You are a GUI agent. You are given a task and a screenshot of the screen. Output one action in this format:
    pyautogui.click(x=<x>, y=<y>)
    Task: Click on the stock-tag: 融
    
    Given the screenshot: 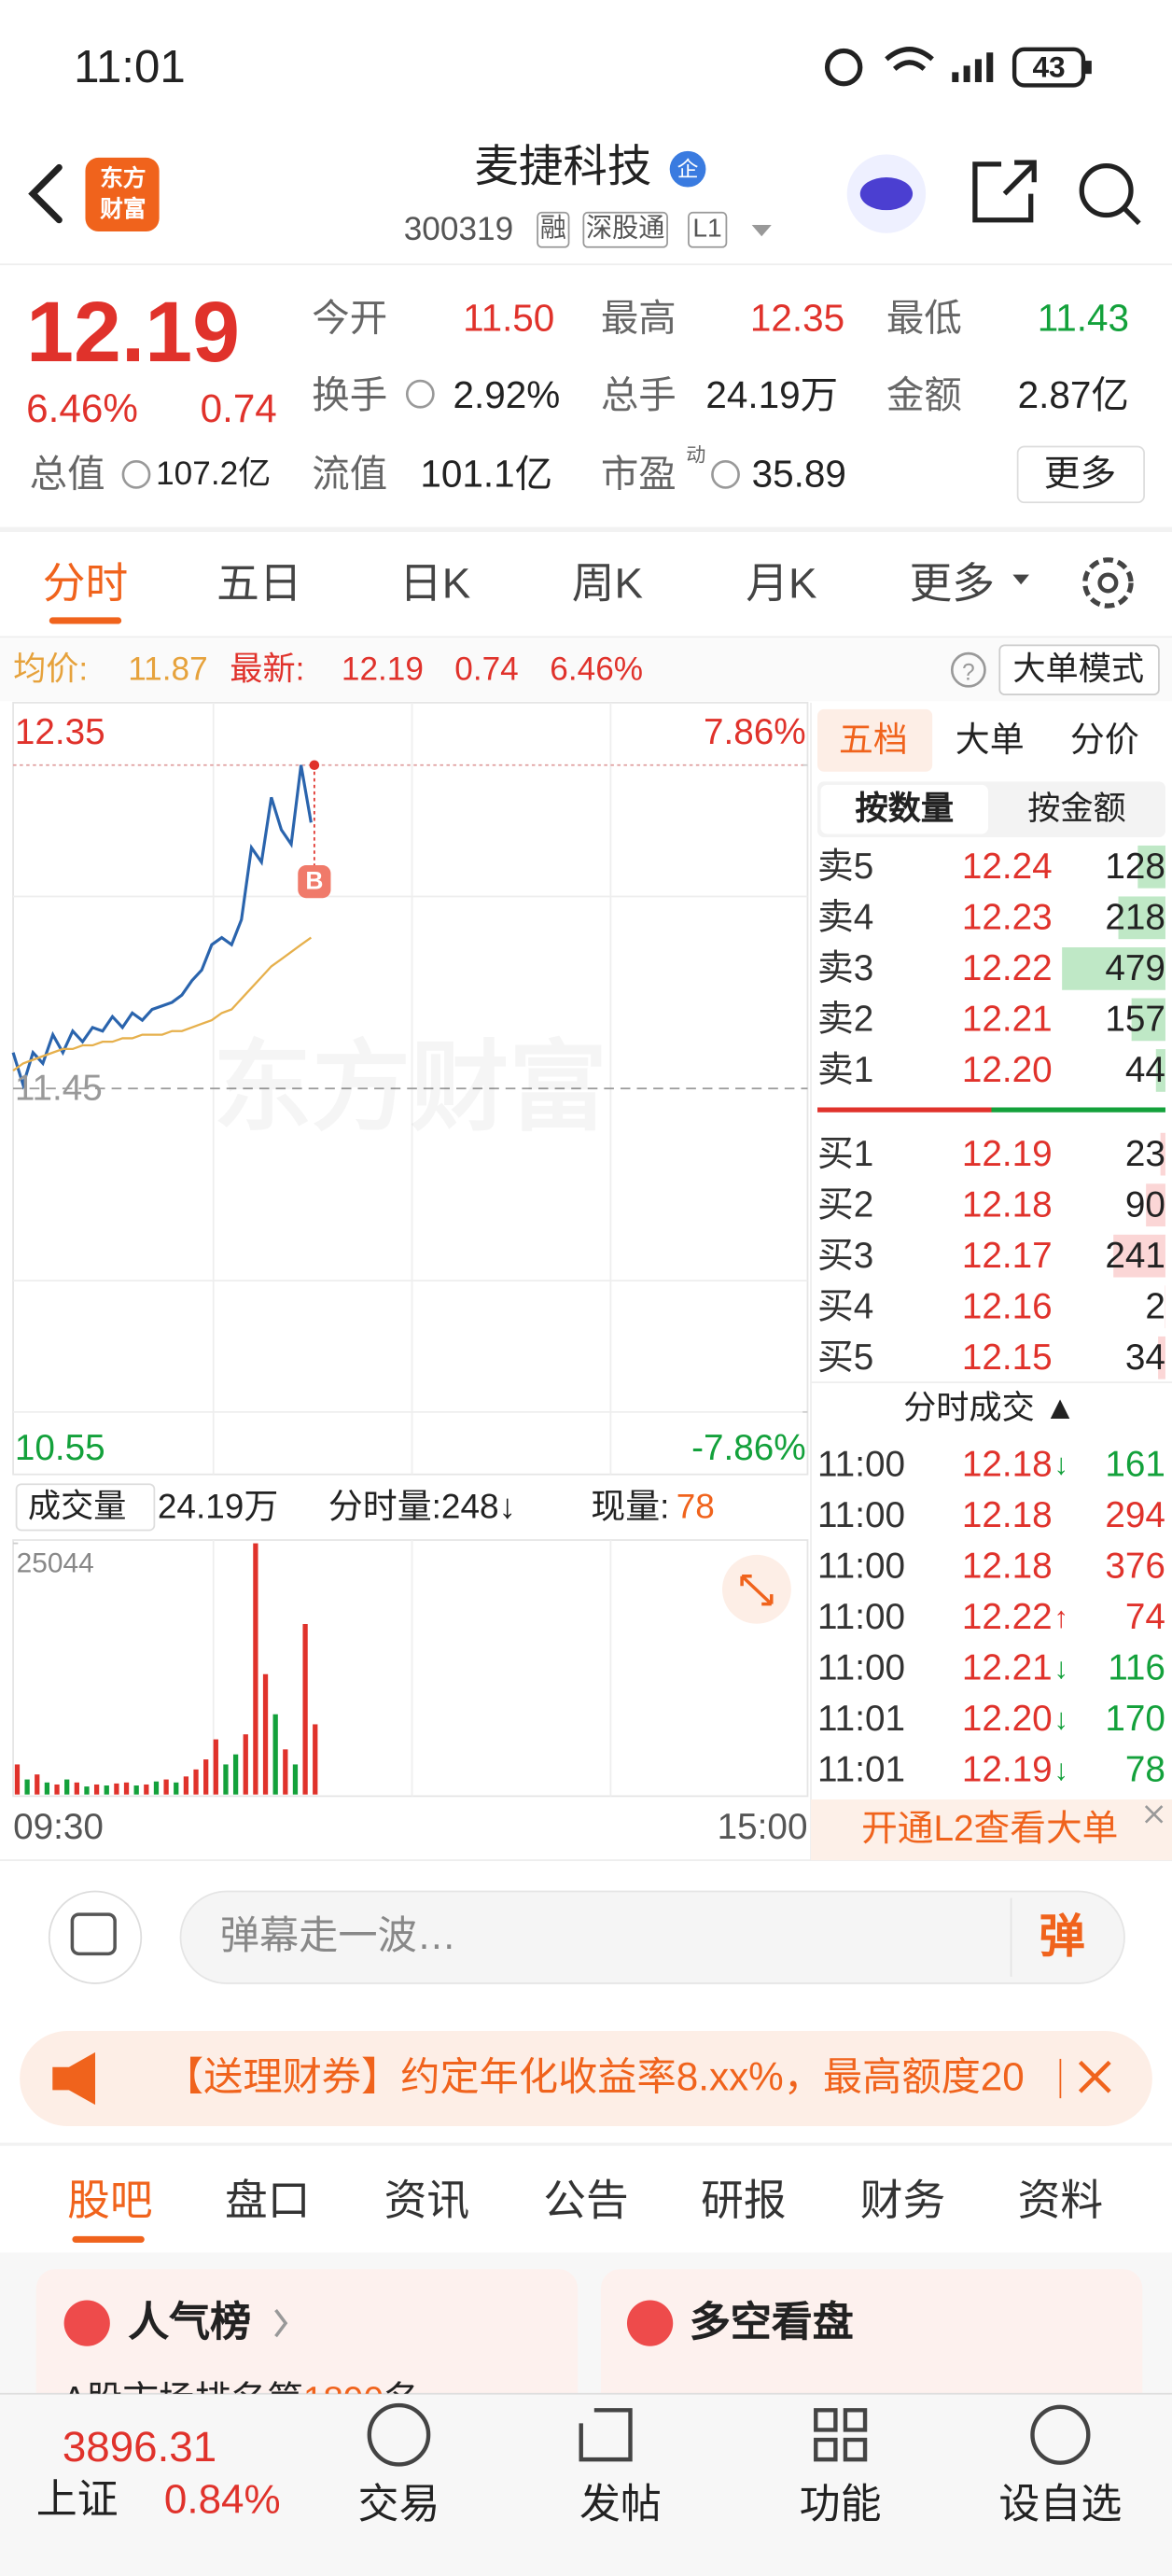 What is the action you would take?
    pyautogui.click(x=553, y=229)
    